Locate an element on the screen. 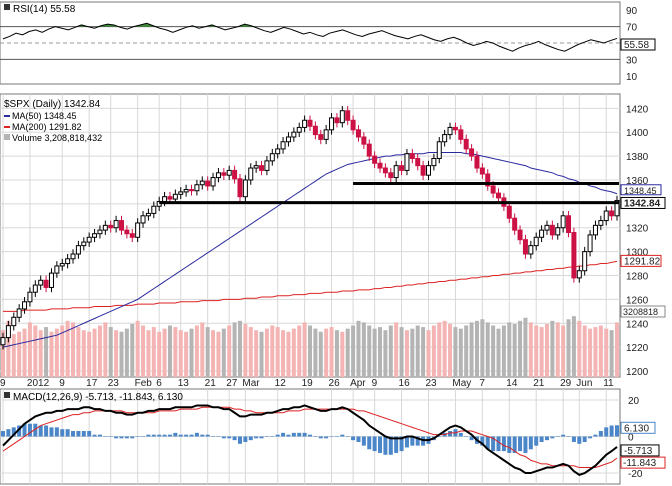 This screenshot has height=486, width=672. volume-value: 3208818 is located at coordinates (640, 312).